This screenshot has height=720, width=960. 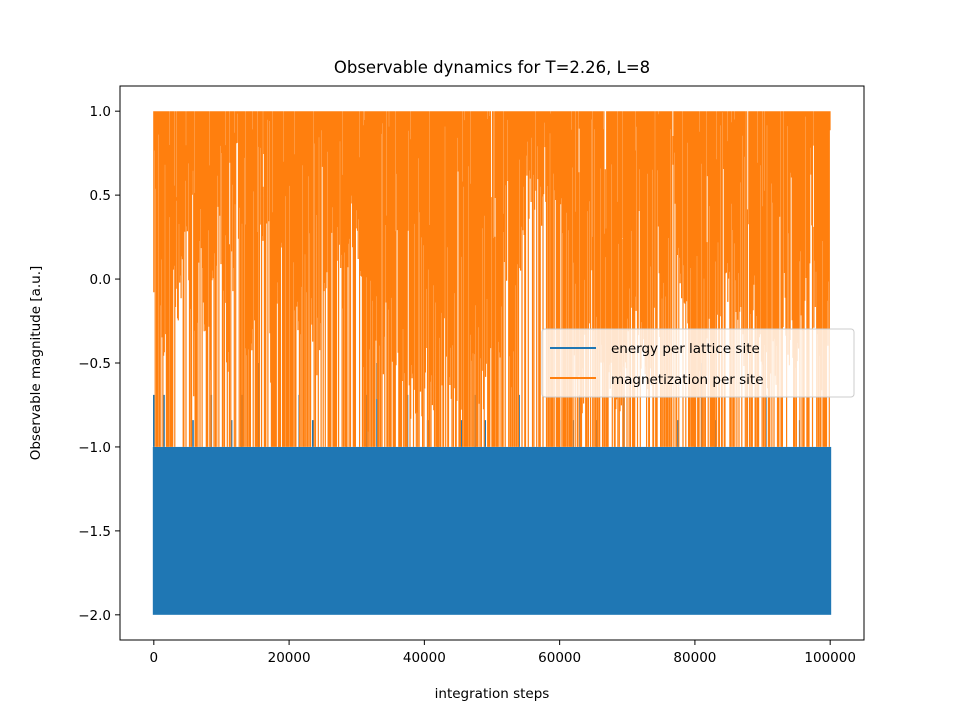 I want to click on y-tick-label: 1.0, so click(x=100, y=112).